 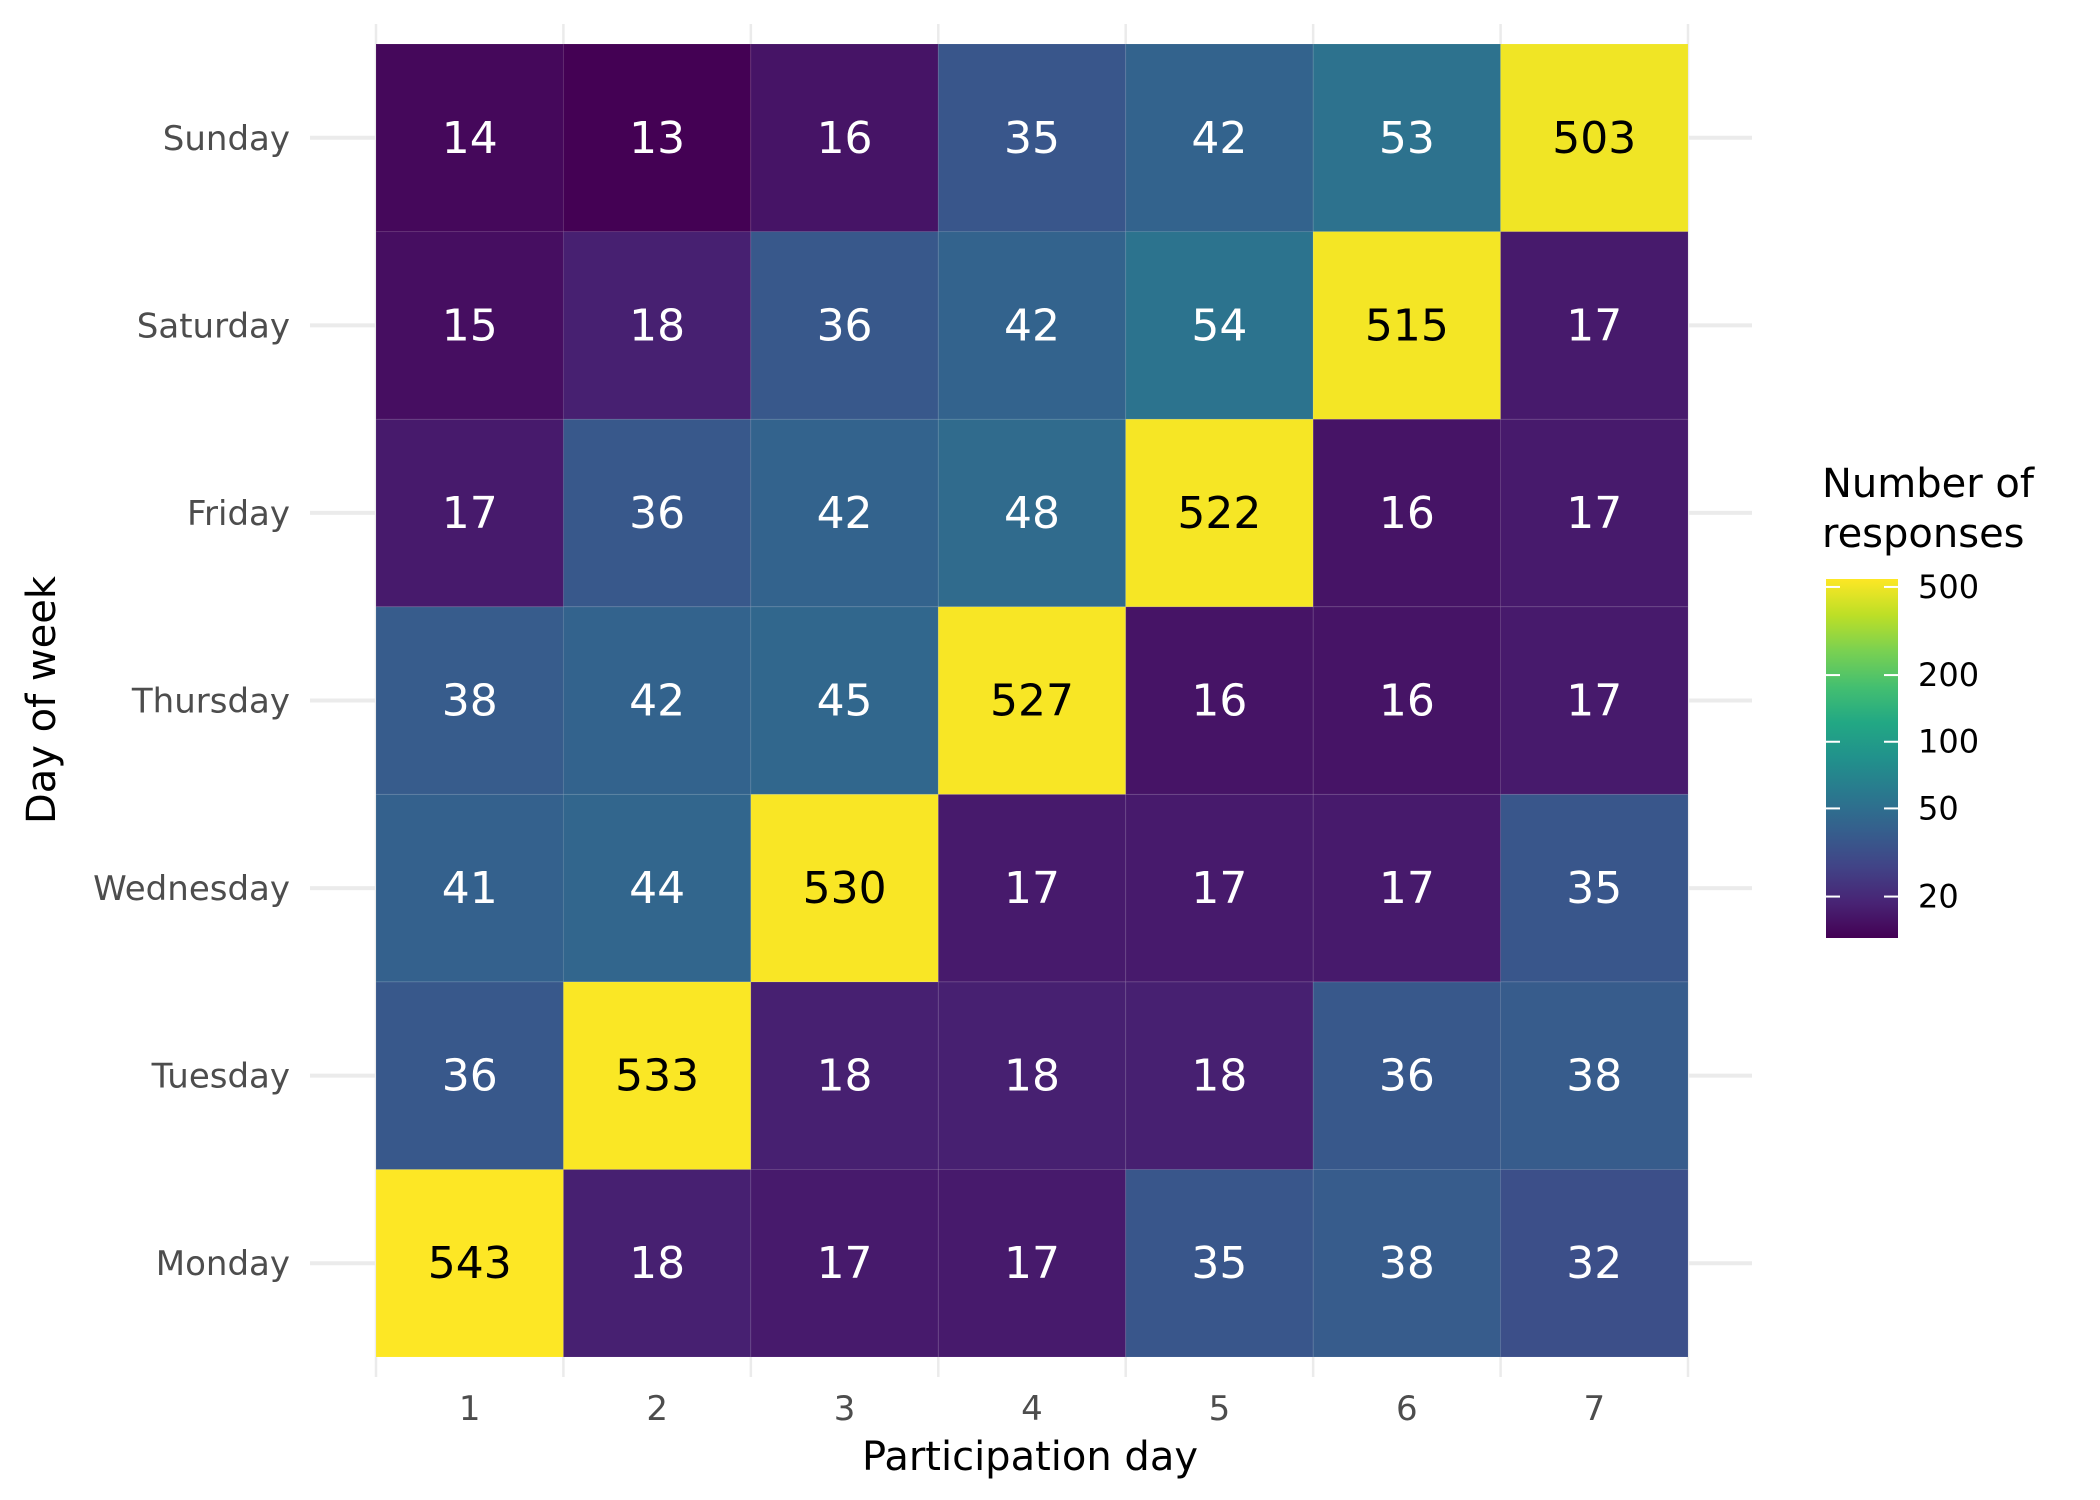 What do you see at coordinates (1948, 587) in the screenshot?
I see `legend-tick-label: 500` at bounding box center [1948, 587].